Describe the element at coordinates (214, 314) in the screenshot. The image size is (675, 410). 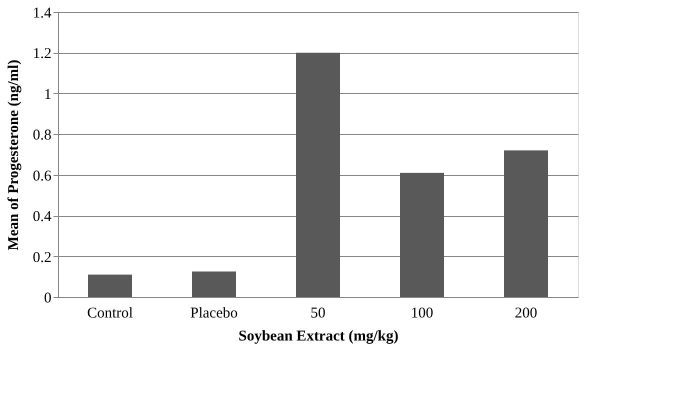
I see `x-tick-label: Placebo` at that location.